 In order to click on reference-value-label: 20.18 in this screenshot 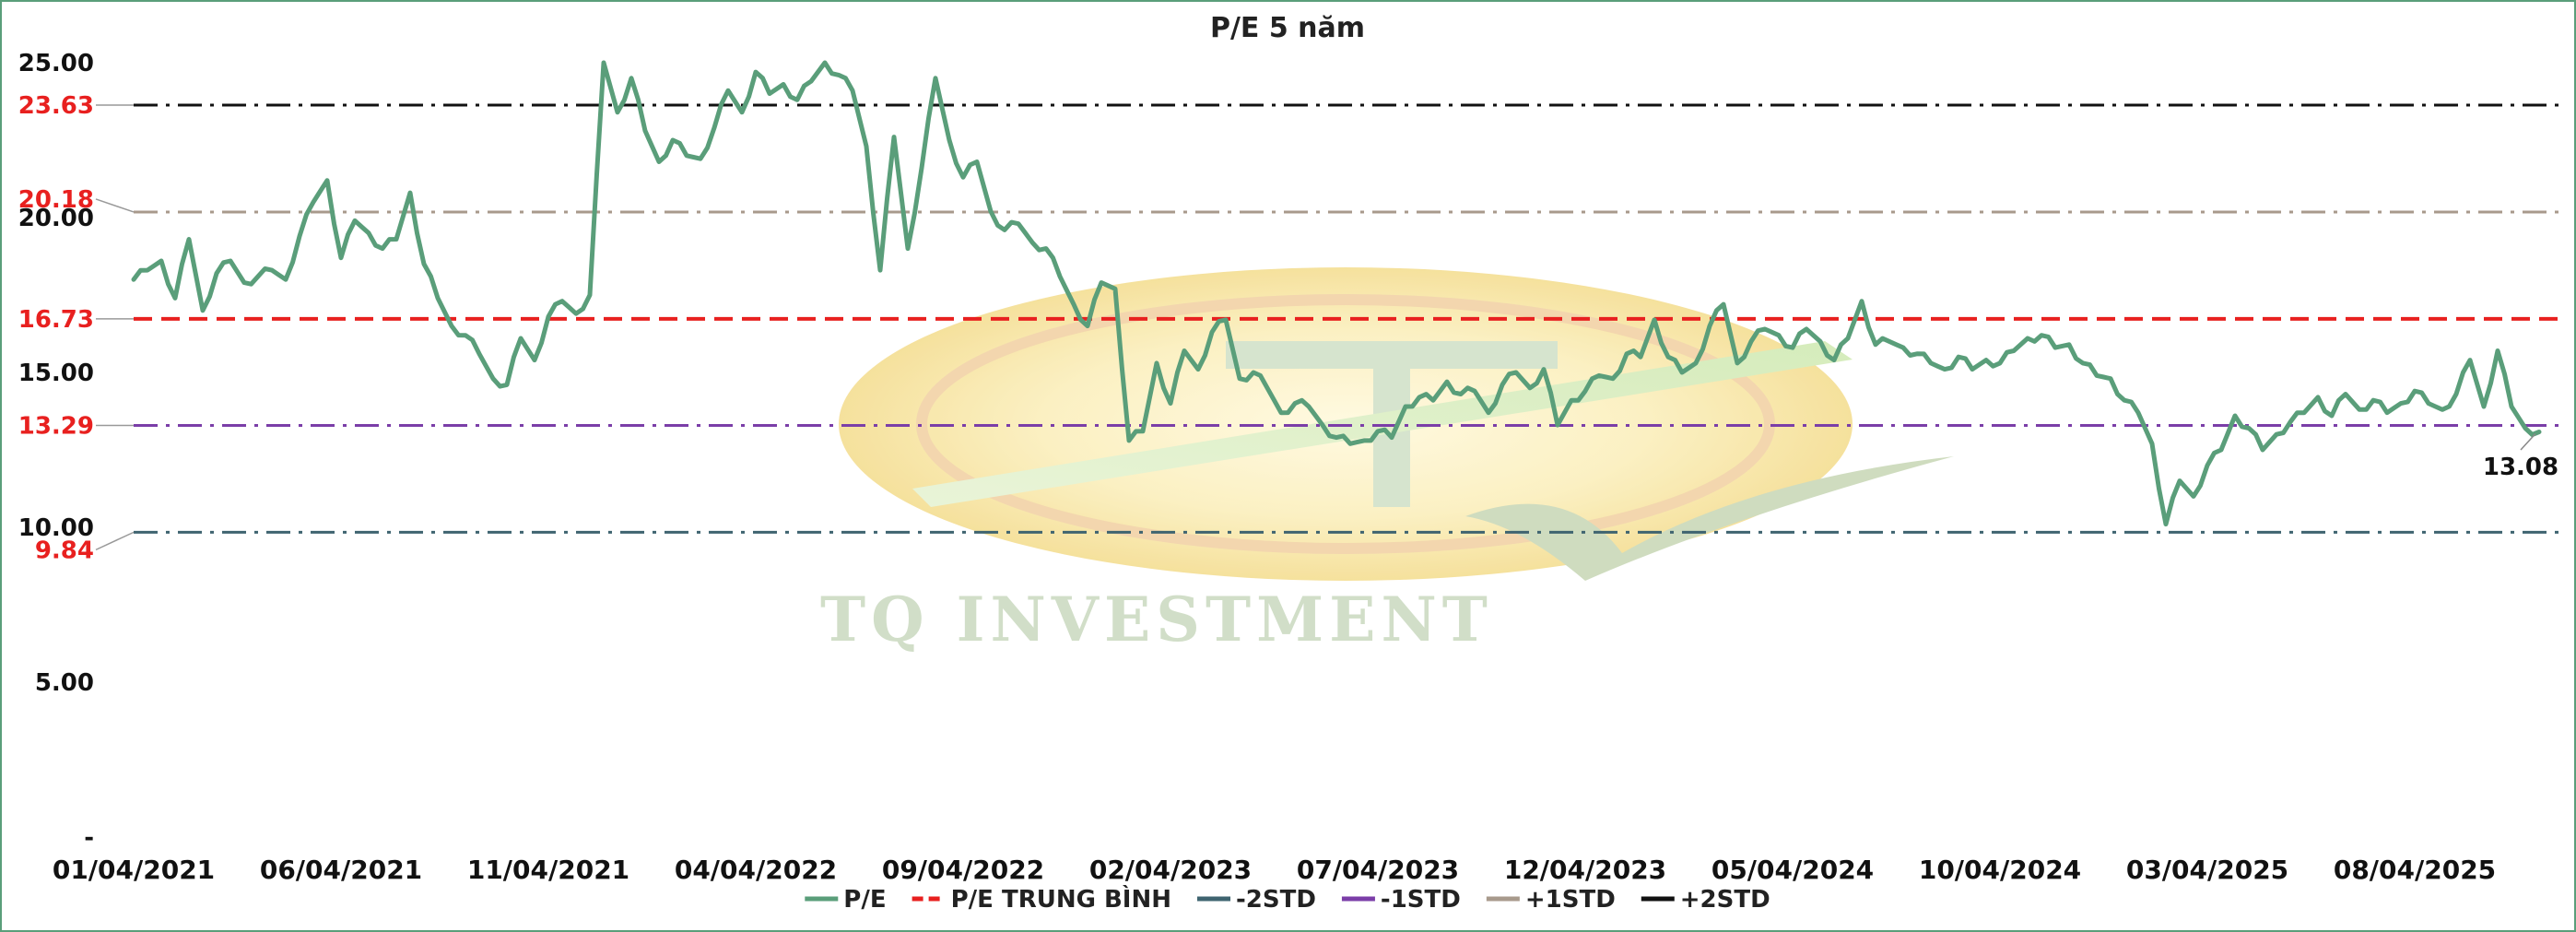, I will do `click(56, 200)`.